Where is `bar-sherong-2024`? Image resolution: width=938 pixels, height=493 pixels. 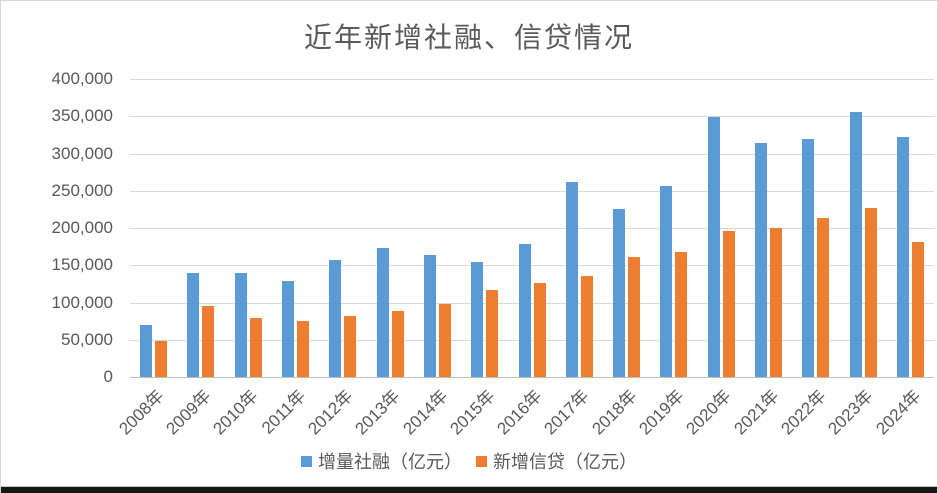
bar-sherong-2024 is located at coordinates (902, 256).